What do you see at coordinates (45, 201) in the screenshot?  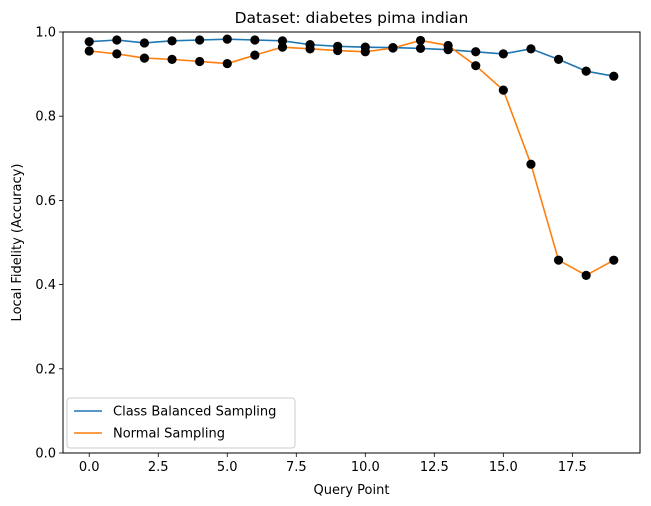 I see `y-tick-label: 0.6` at bounding box center [45, 201].